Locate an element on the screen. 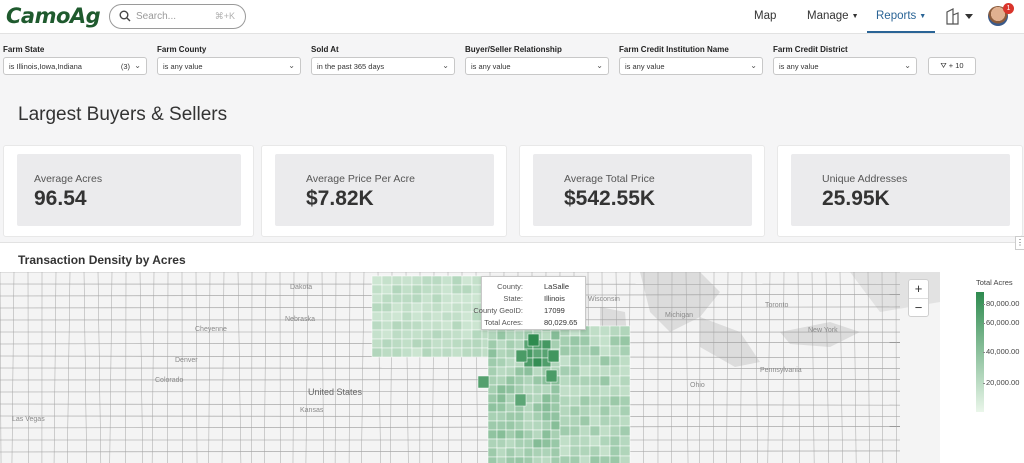 This screenshot has height=463, width=1024. chevron-down-icon: ▼ is located at coordinates (855, 16).